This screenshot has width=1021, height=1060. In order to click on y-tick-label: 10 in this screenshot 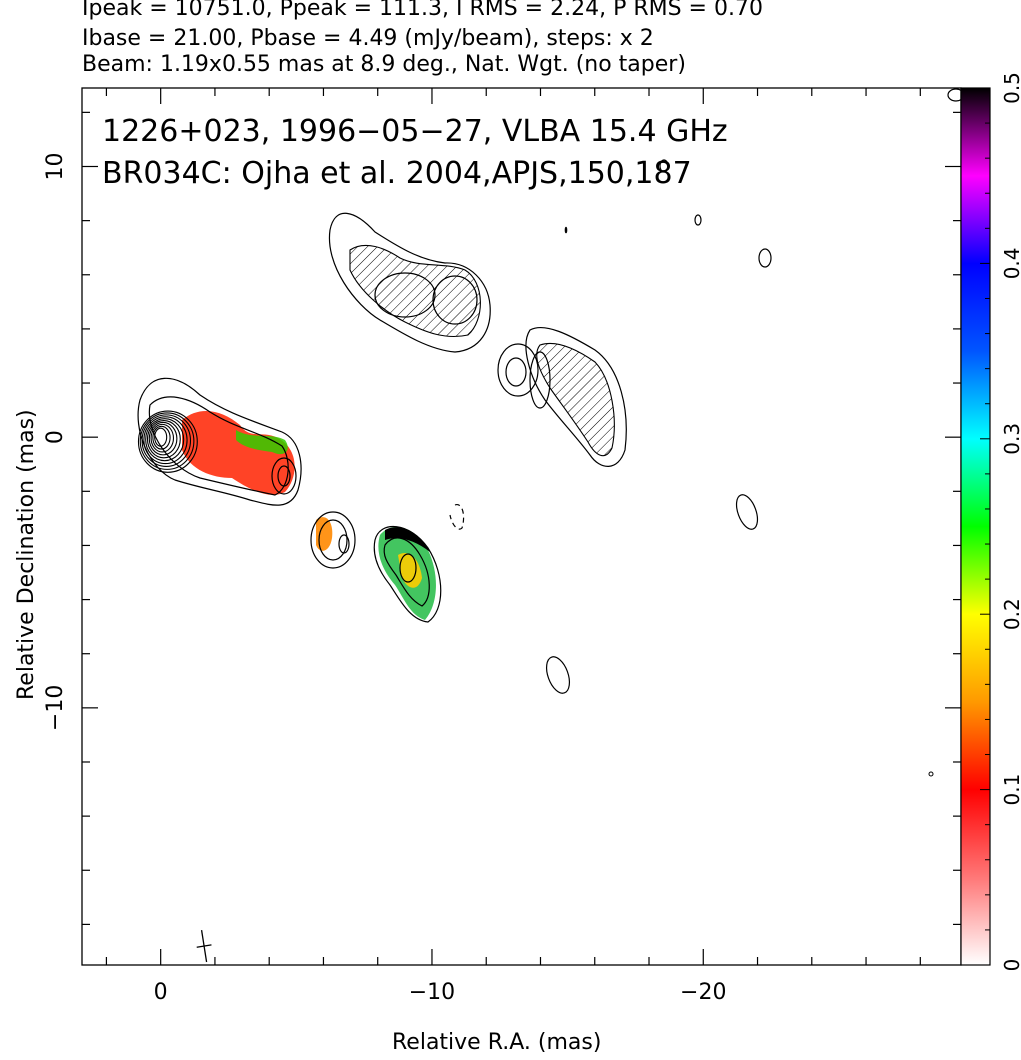, I will do `click(55, 166)`.